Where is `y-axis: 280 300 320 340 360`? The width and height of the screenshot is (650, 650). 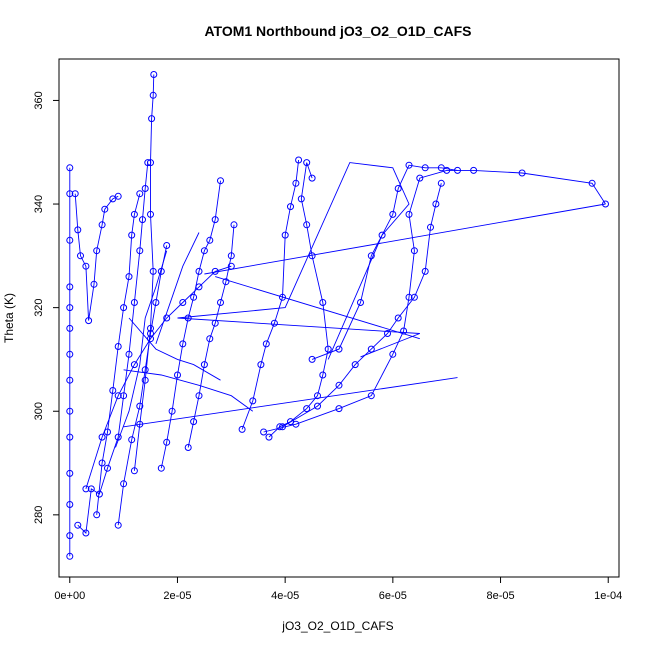
y-axis: 280 300 320 340 360 is located at coordinates (46, 307).